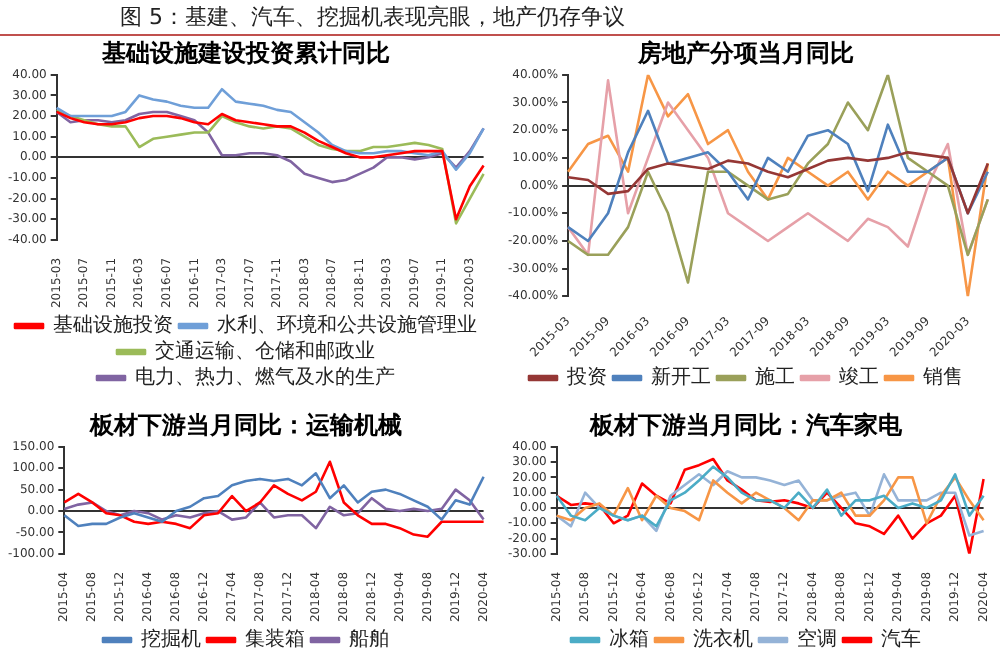 The height and width of the screenshot is (672, 1000). Describe the element at coordinates (859, 377) in the screenshot. I see `legend-label: 竣工` at that location.